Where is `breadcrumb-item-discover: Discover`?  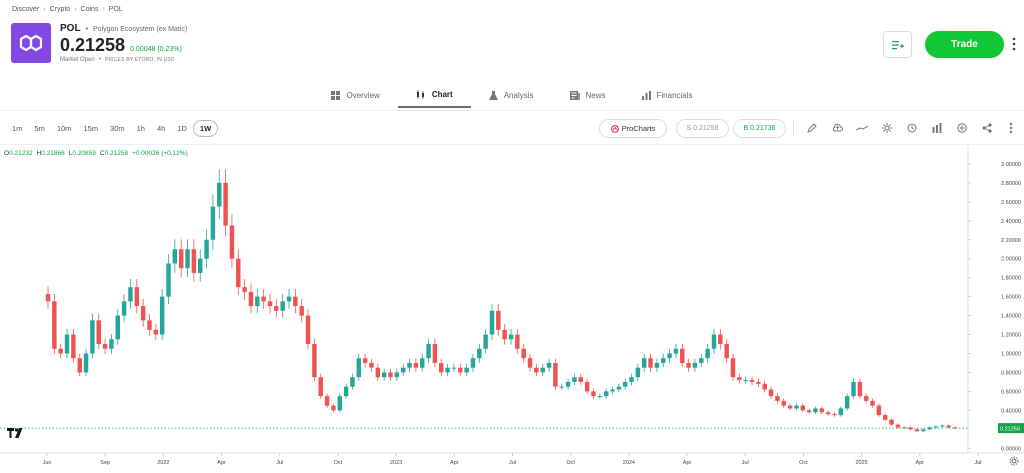
breadcrumb-item-discover: Discover is located at coordinates (26, 9).